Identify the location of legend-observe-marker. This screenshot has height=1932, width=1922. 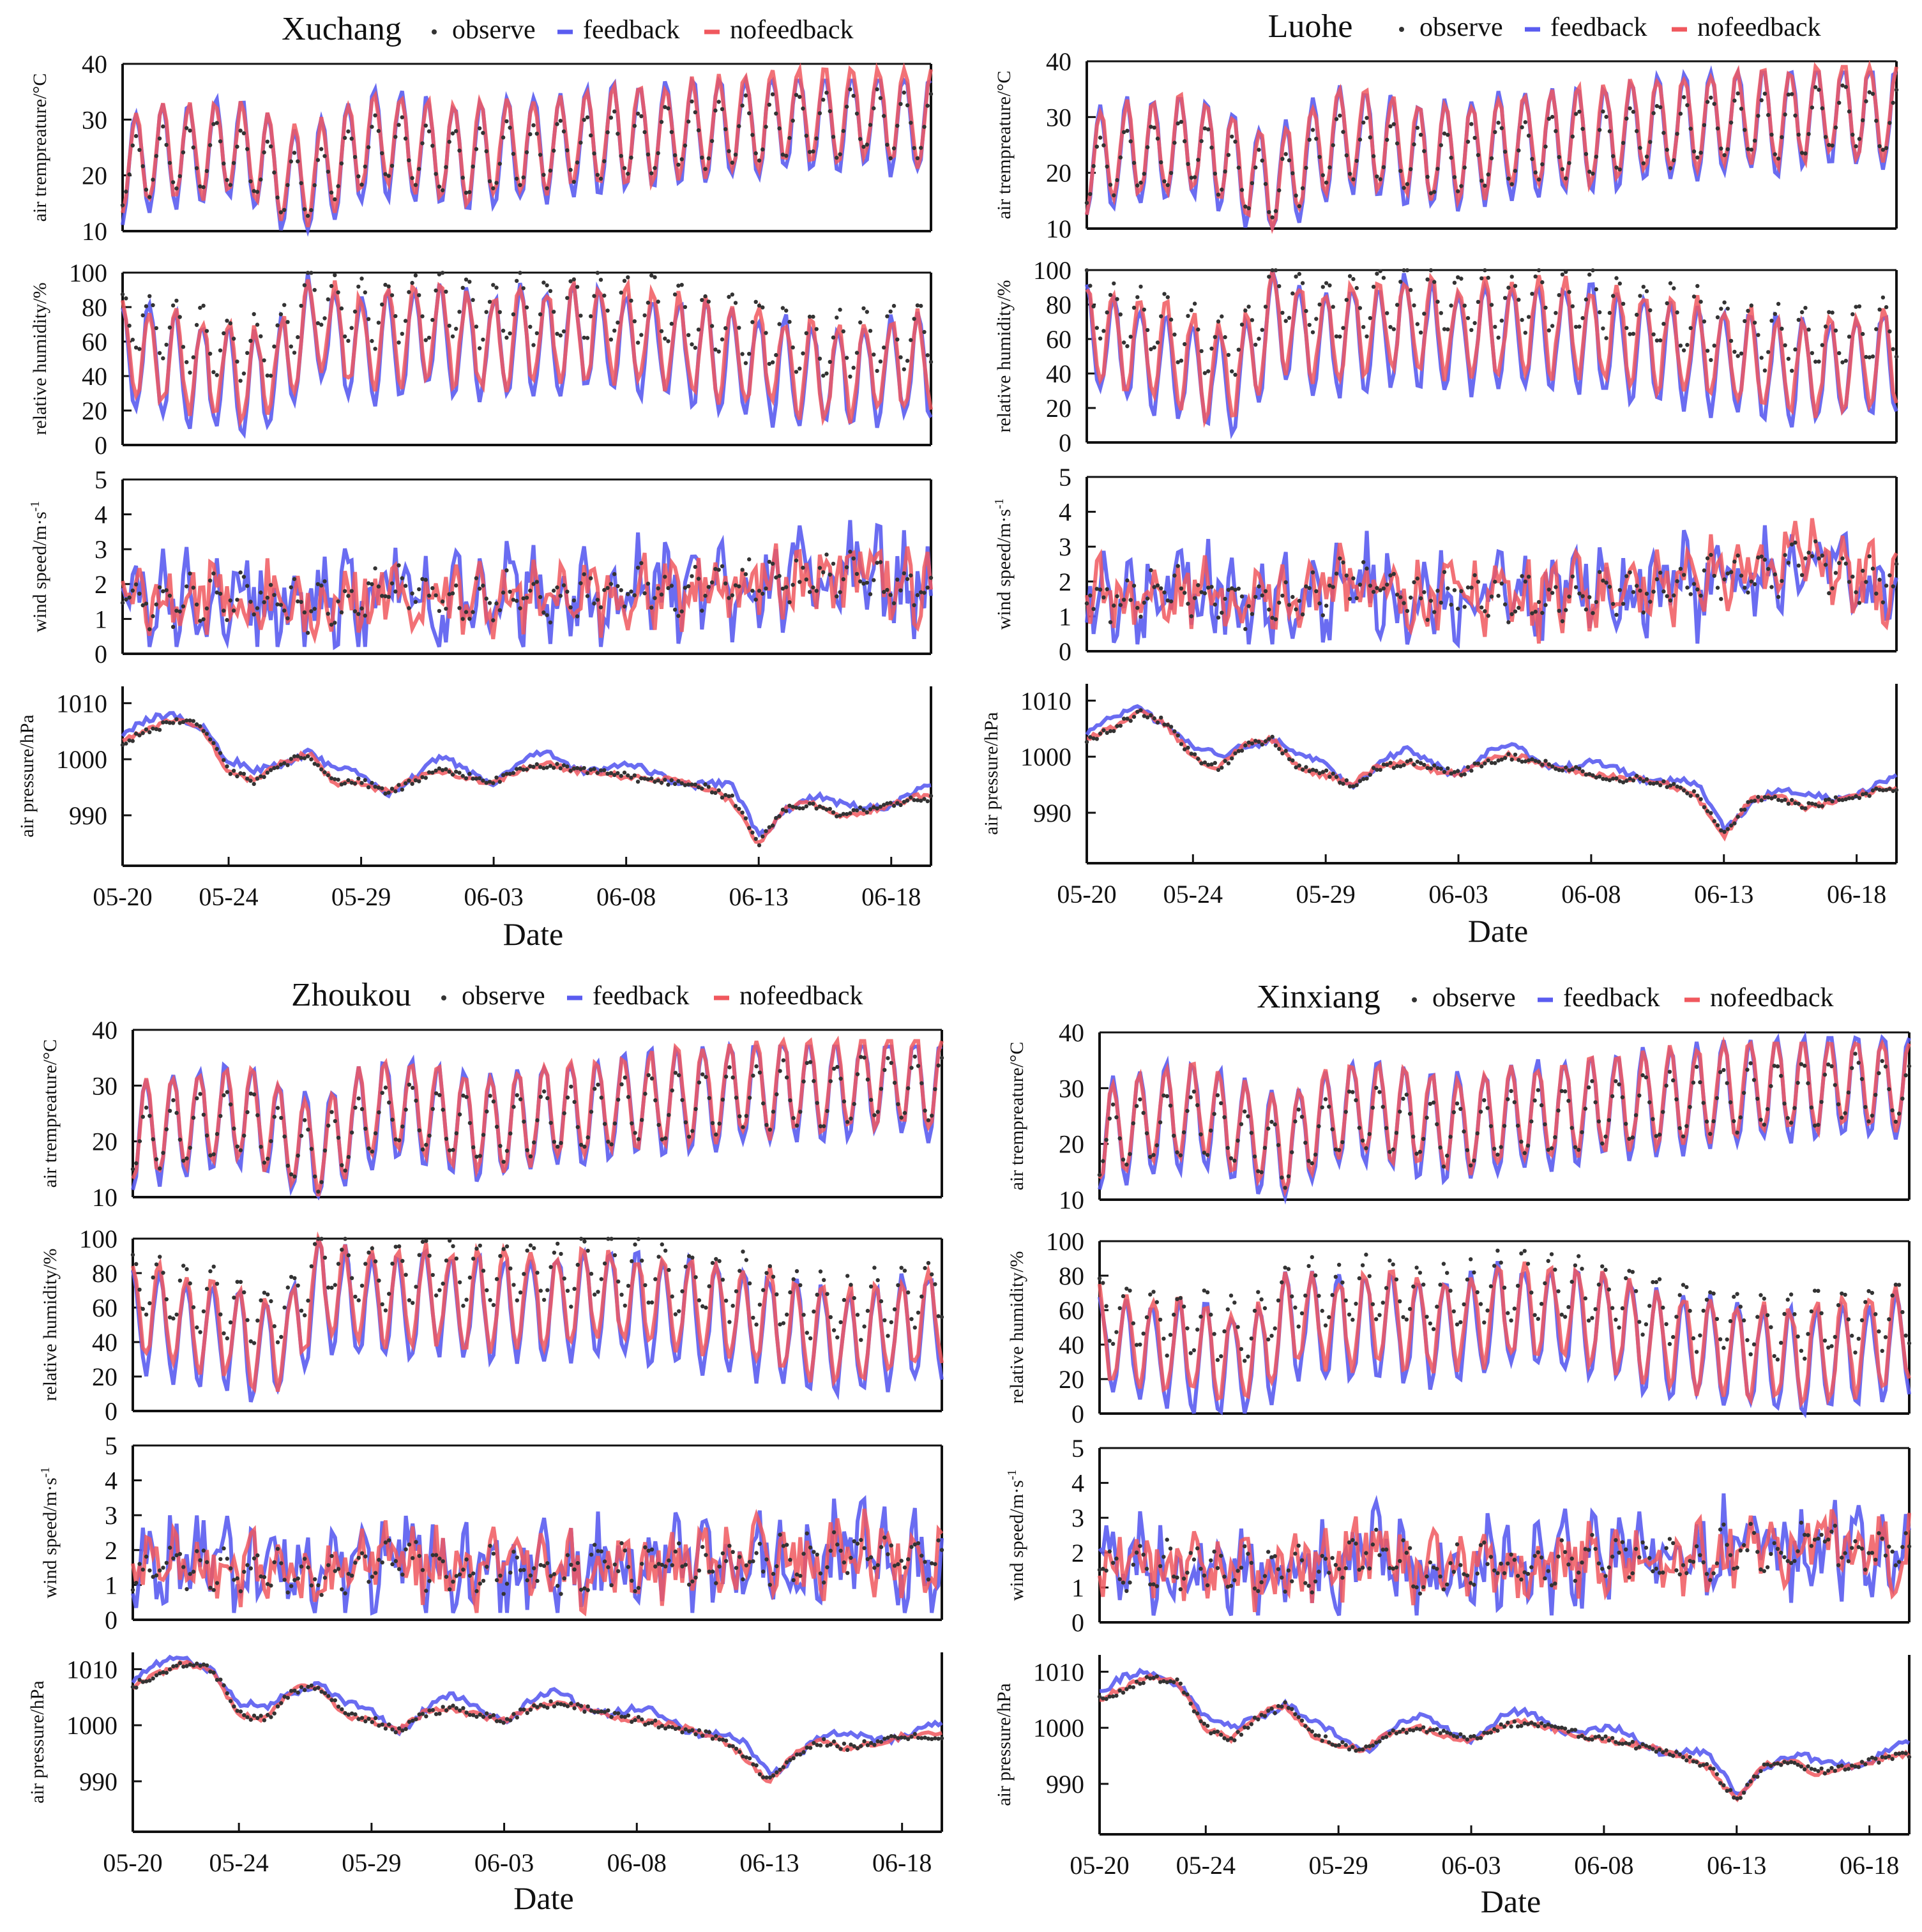
(444, 997).